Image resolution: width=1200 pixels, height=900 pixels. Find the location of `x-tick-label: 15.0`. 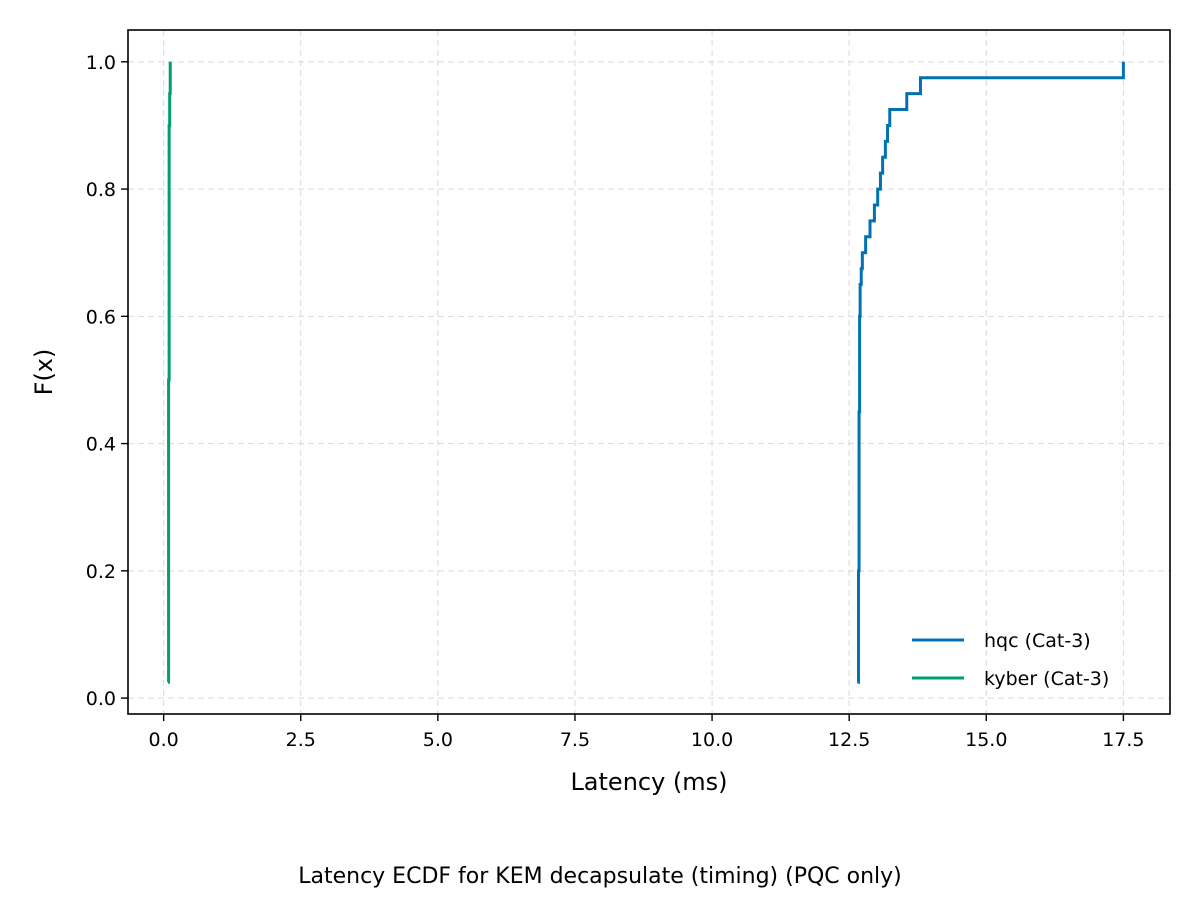

x-tick-label: 15.0 is located at coordinates (986, 740).